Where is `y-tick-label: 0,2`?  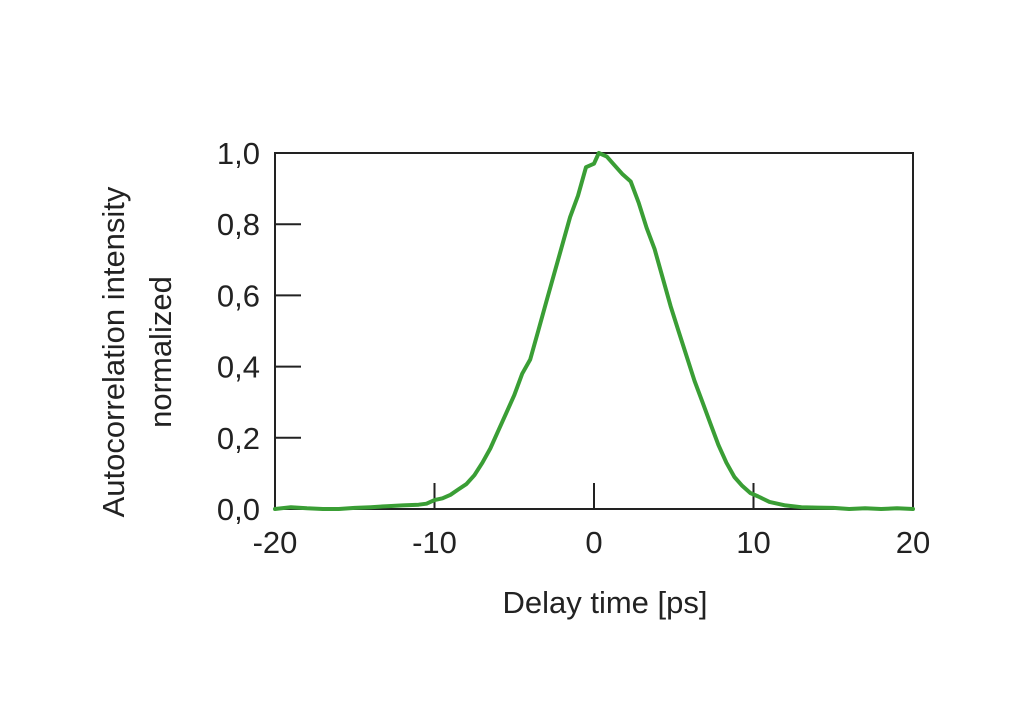 y-tick-label: 0,2 is located at coordinates (238, 438).